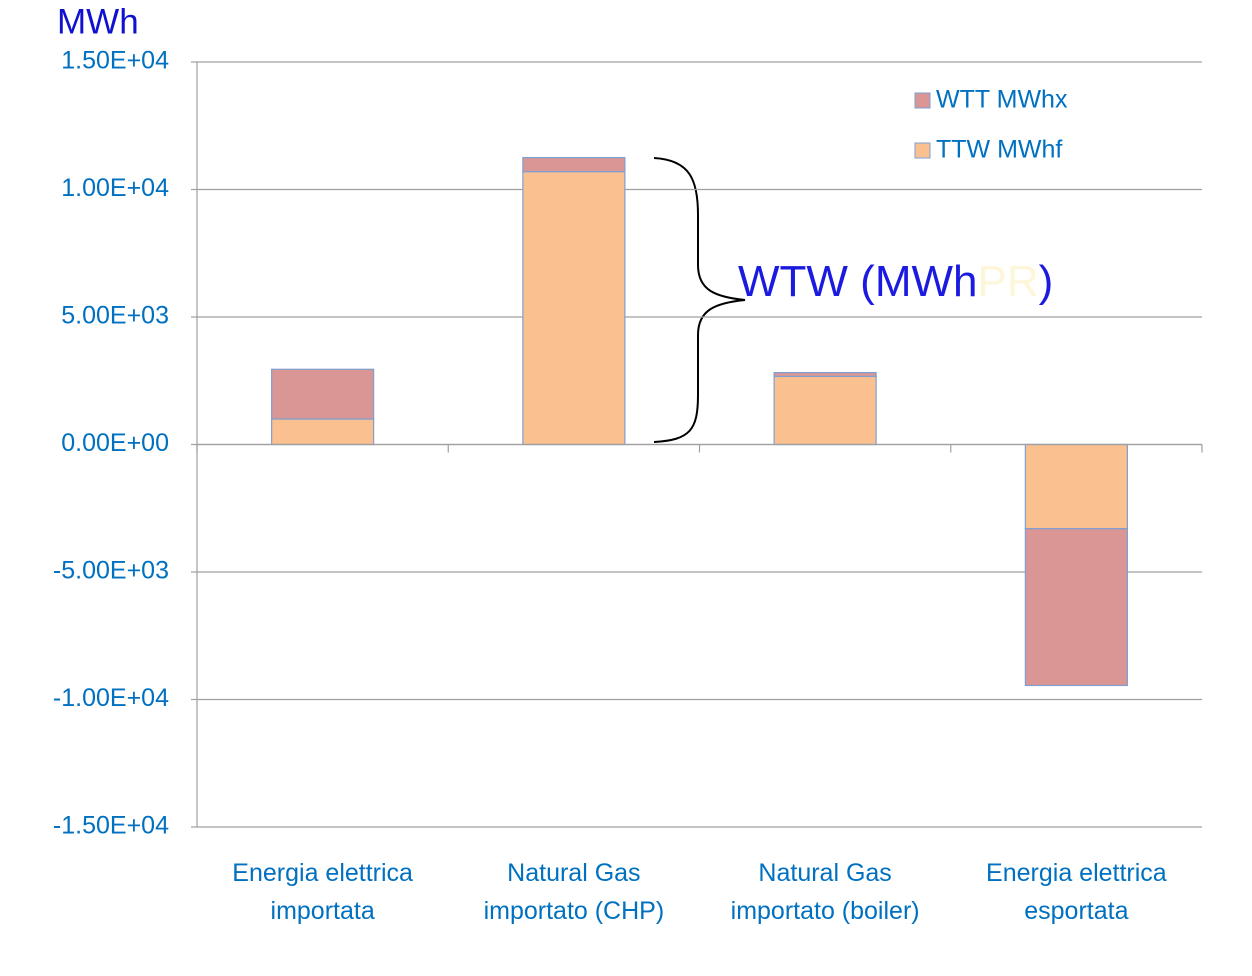 The height and width of the screenshot is (976, 1252). Describe the element at coordinates (322, 892) in the screenshot. I see `x-tick-label: Energia elettrica importata` at that location.